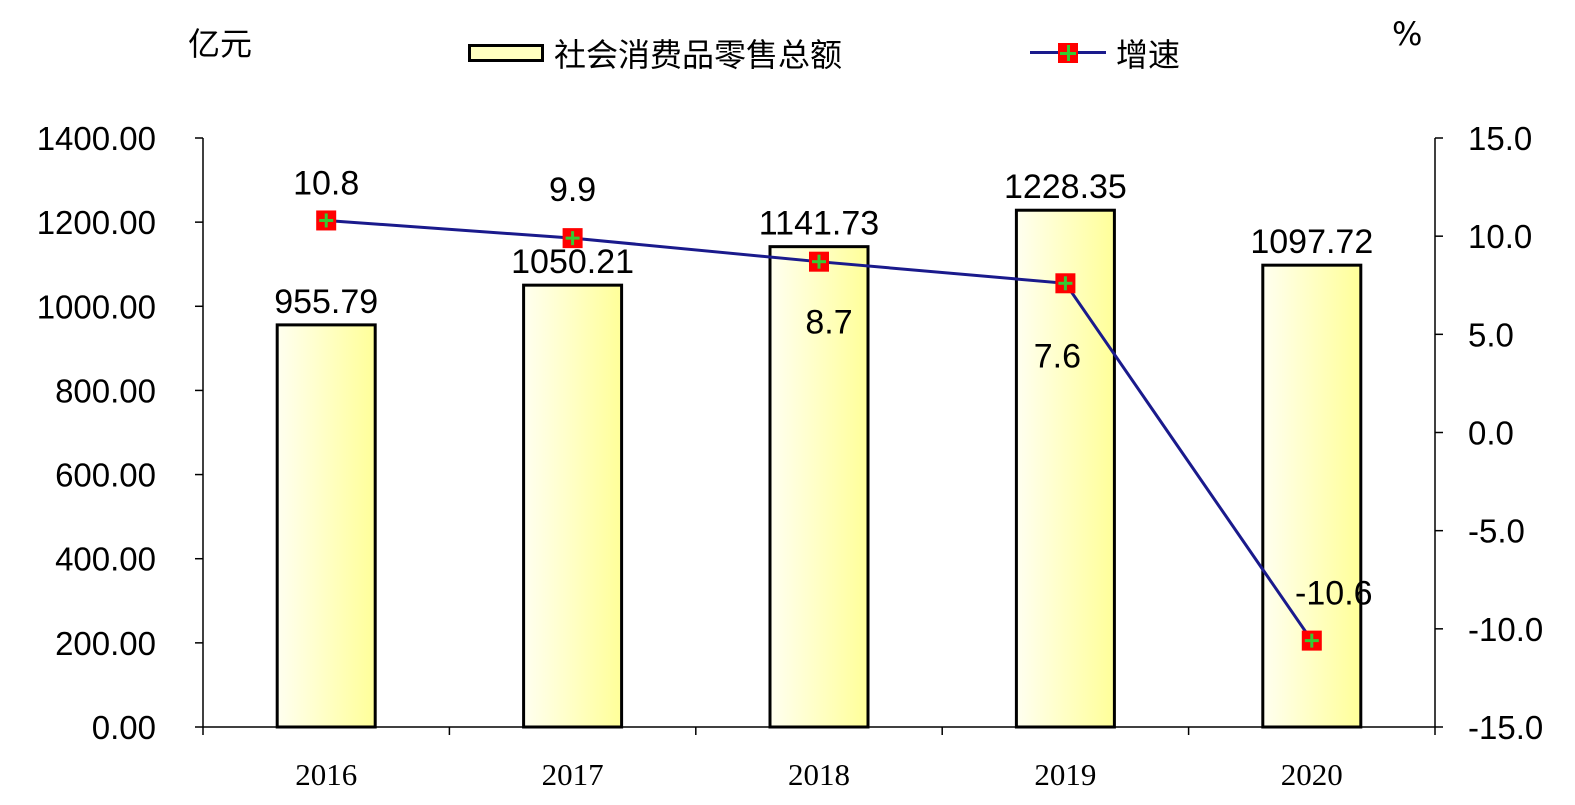  I want to click on legend-line-swatch, so click(1068, 53).